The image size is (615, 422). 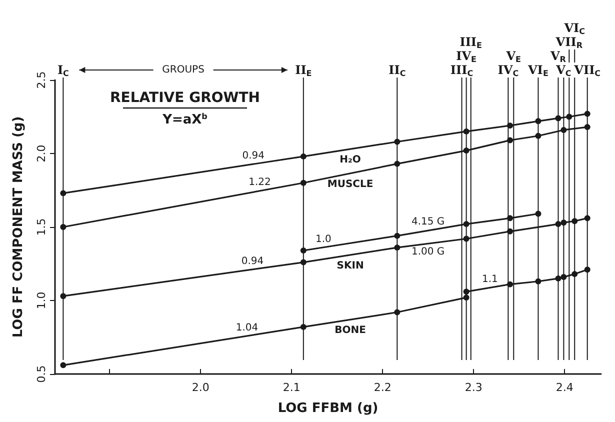 I want to click on x-axis-title: LOG FFBM (g), so click(x=328, y=408).